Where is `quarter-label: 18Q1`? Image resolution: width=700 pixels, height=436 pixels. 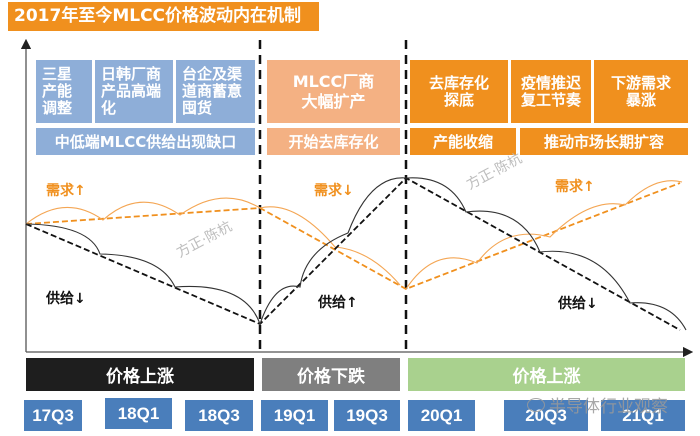
quarter-label: 18Q1 is located at coordinates (138, 413).